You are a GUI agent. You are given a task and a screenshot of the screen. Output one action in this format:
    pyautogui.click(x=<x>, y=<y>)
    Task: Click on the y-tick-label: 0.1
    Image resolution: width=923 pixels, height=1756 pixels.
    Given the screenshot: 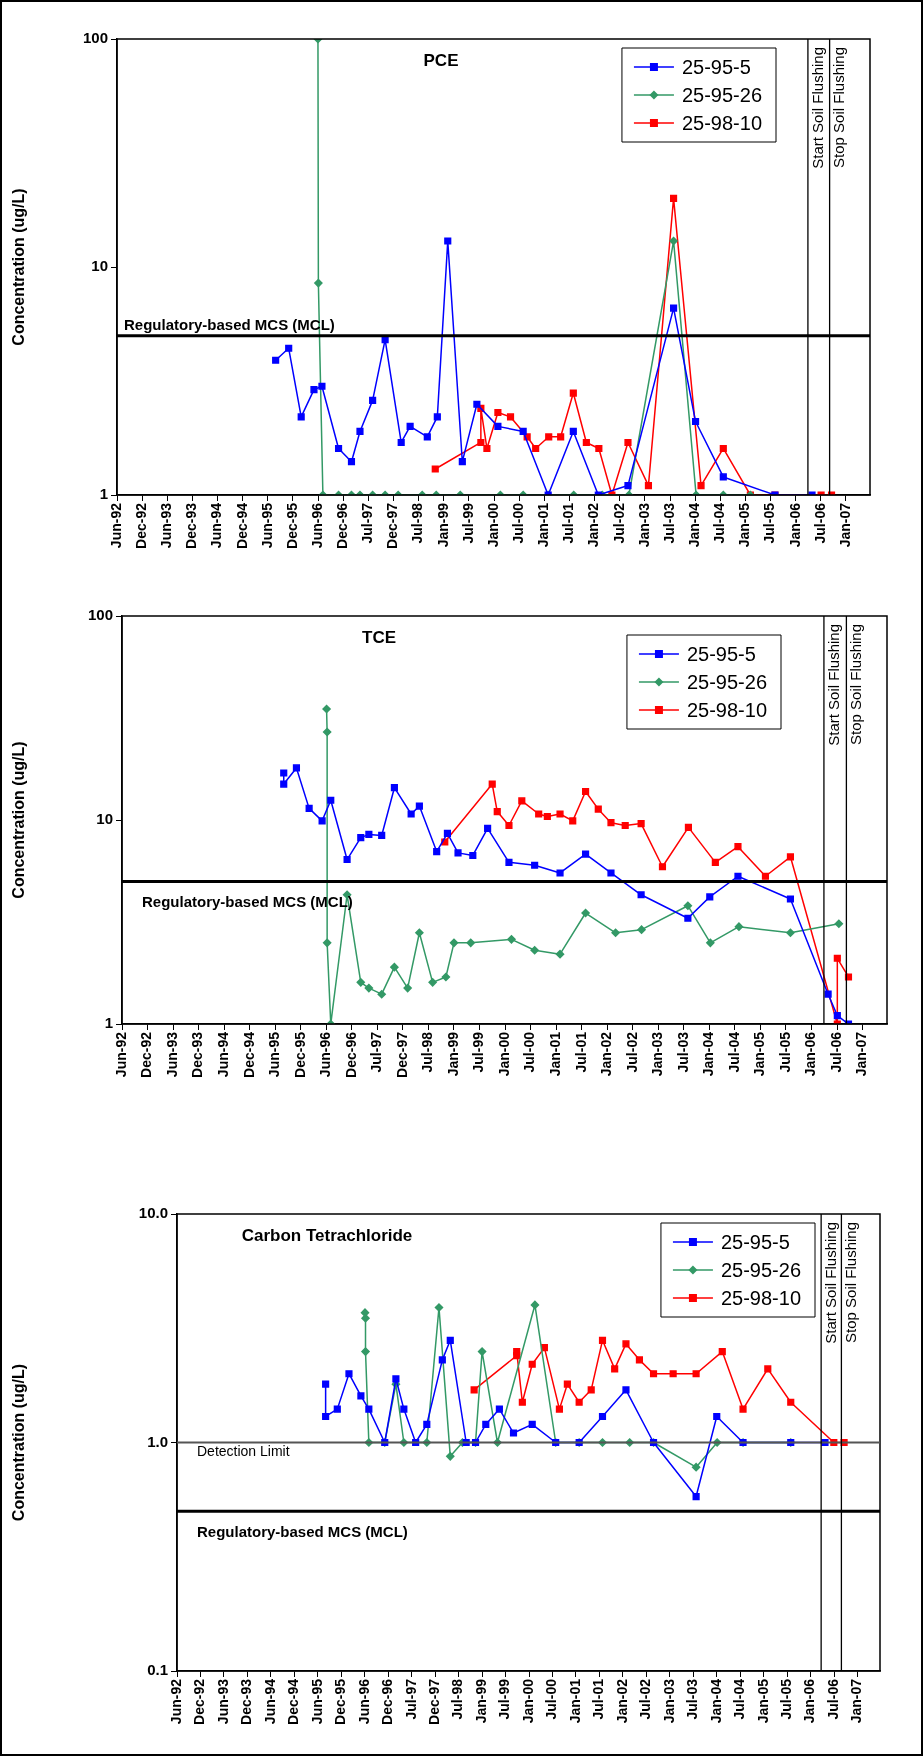 What is the action you would take?
    pyautogui.click(x=157, y=1670)
    